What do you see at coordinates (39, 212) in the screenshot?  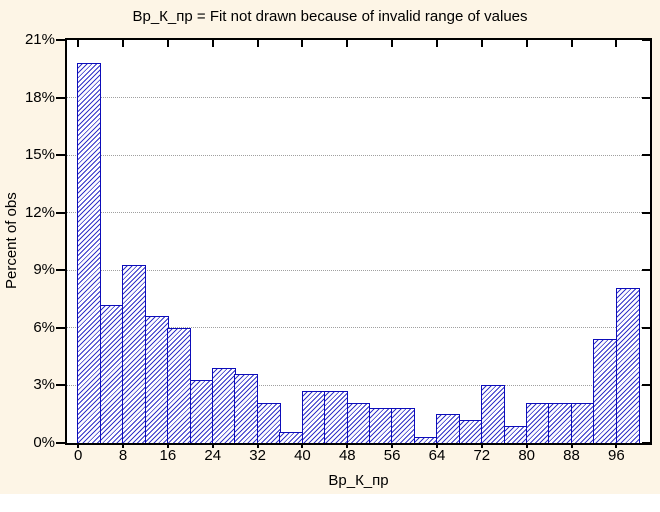 I see `y-tick-label: 12%` at bounding box center [39, 212].